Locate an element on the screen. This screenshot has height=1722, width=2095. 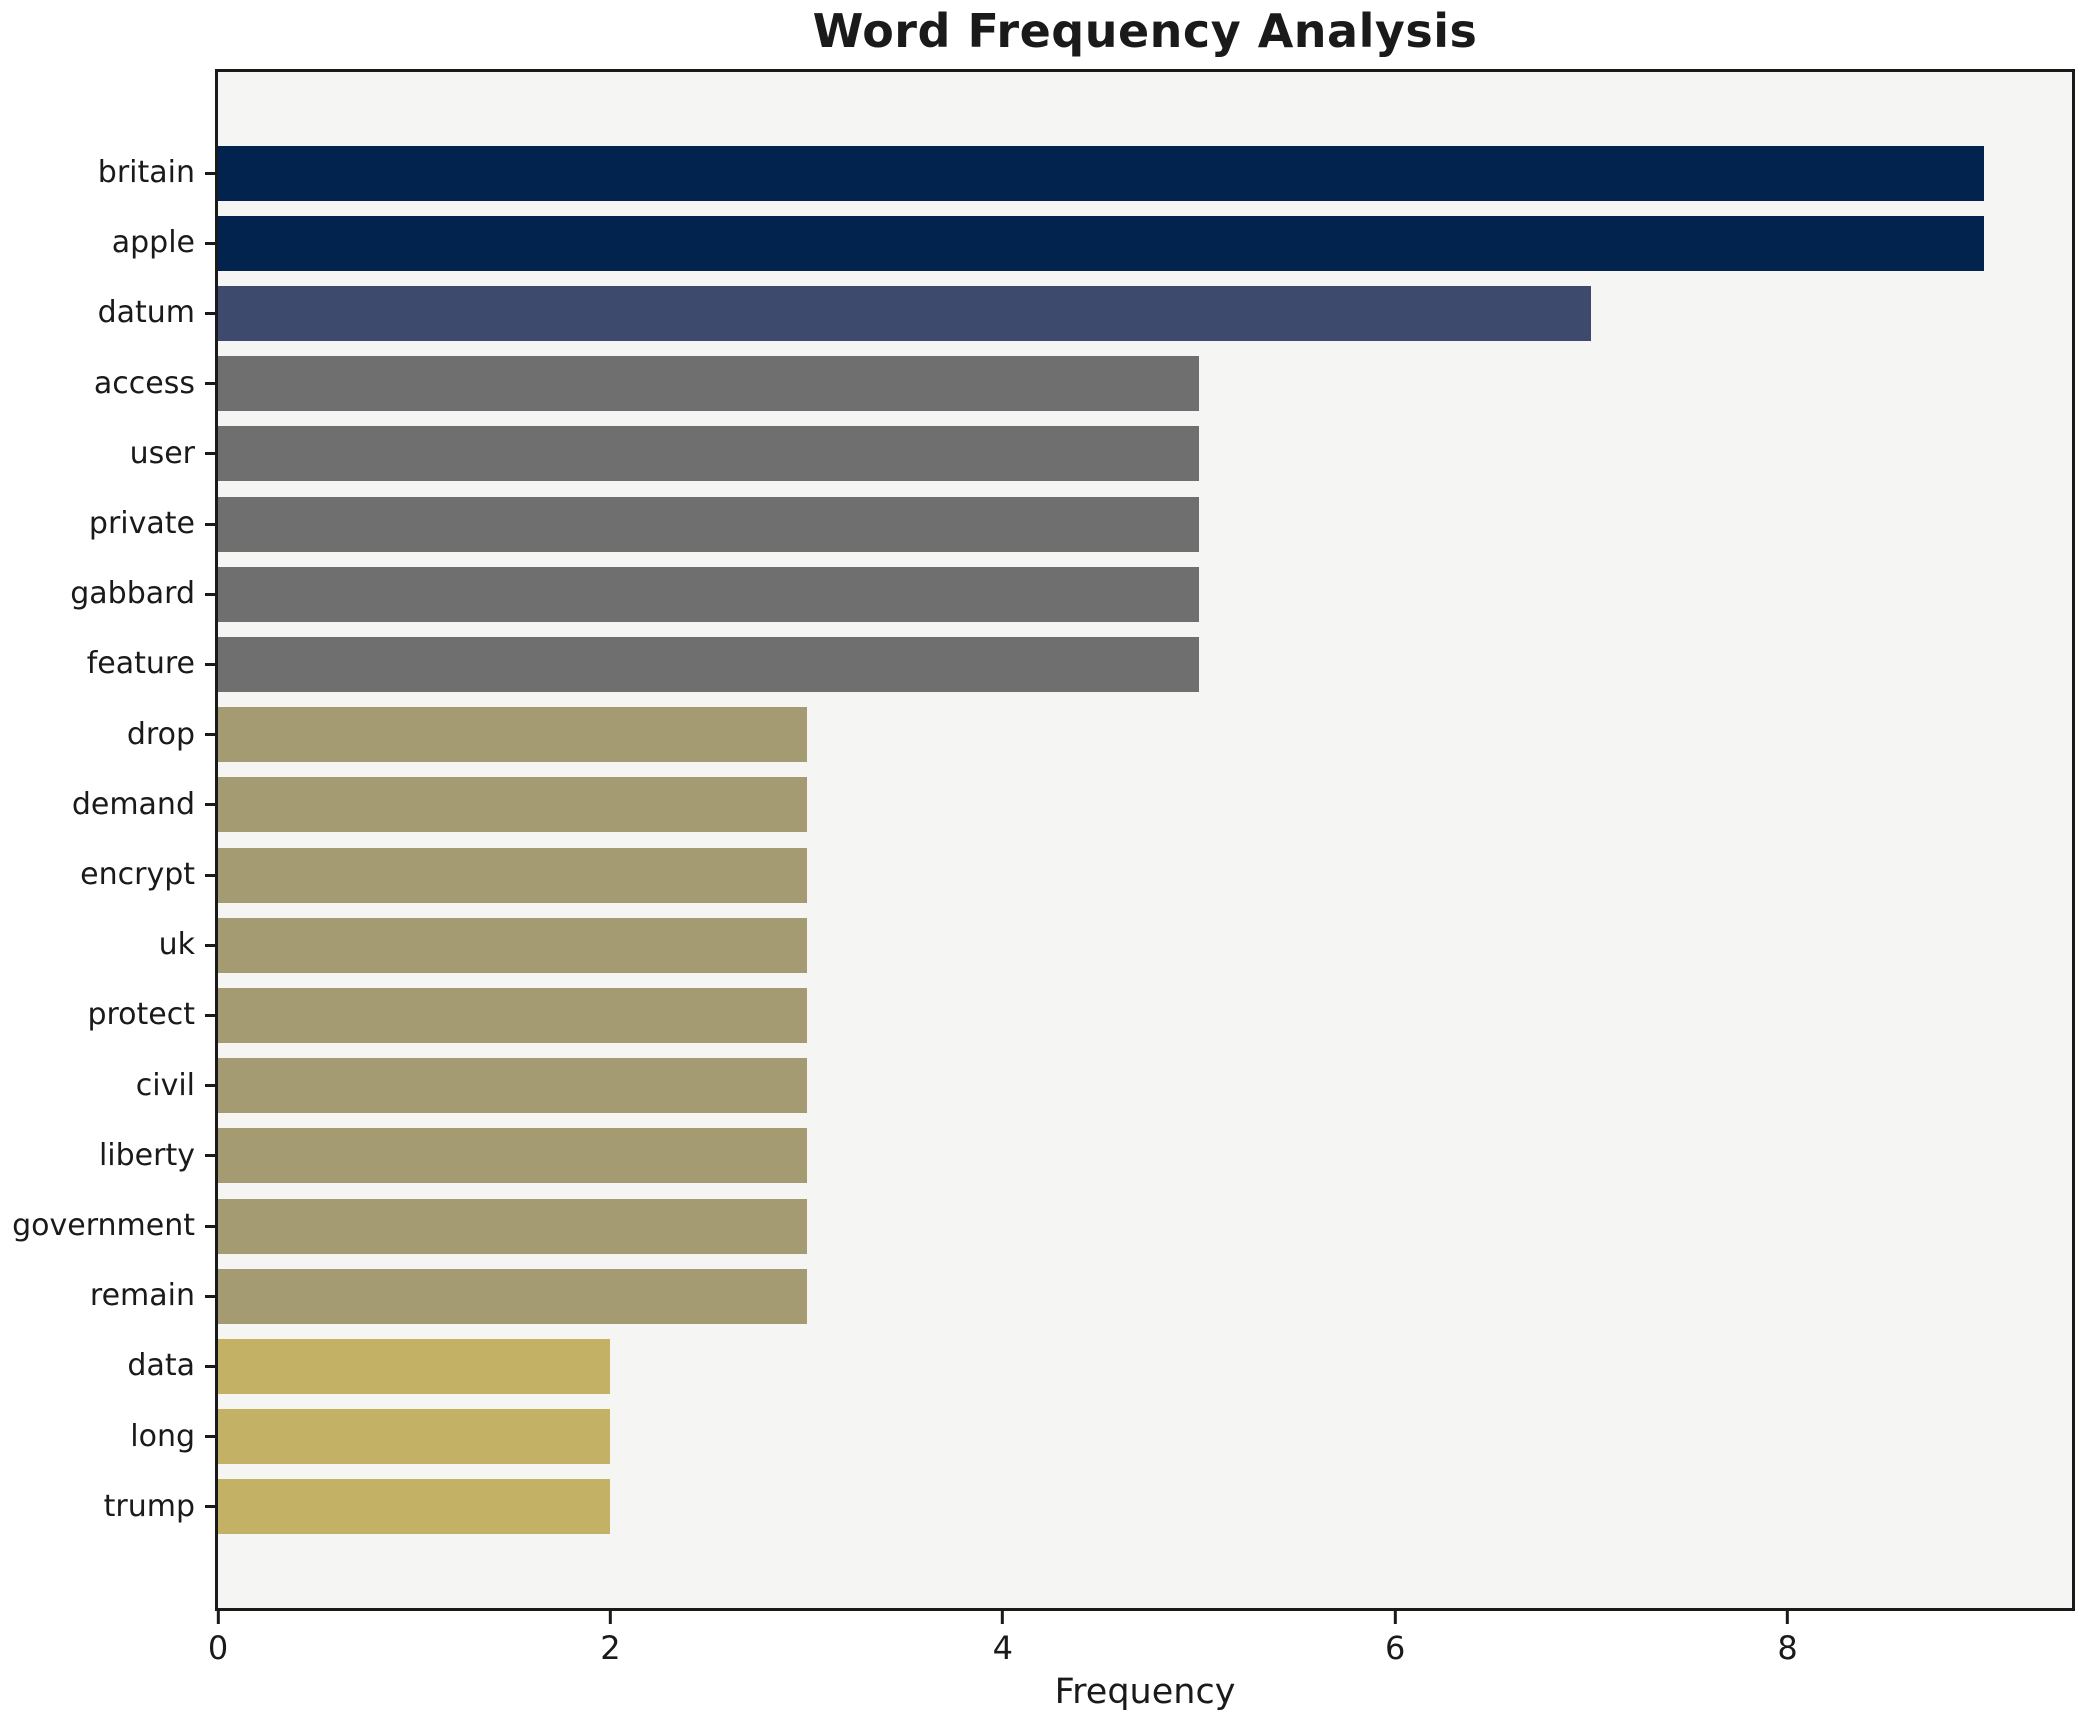
y-label-row: encrypt is located at coordinates (107, 875).